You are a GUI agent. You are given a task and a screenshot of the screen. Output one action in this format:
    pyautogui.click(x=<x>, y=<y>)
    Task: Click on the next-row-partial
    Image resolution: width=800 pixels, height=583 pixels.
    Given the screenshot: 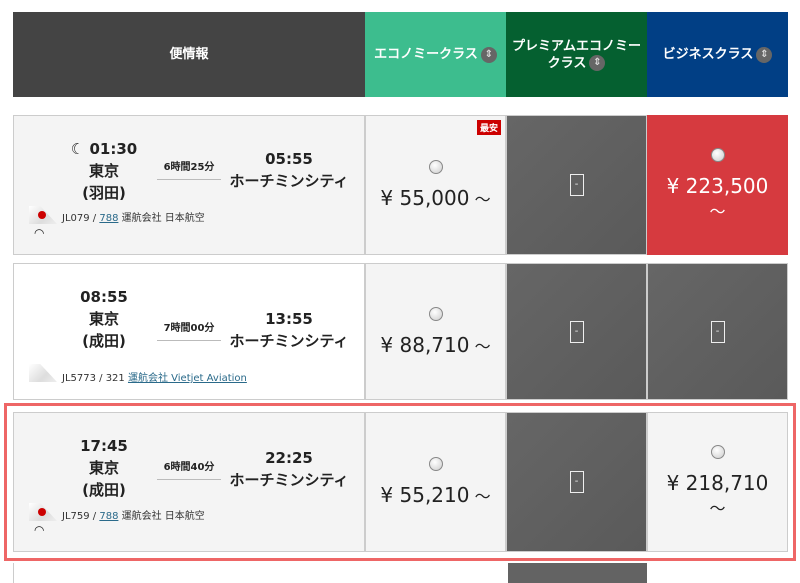 What is the action you would take?
    pyautogui.click(x=400, y=573)
    